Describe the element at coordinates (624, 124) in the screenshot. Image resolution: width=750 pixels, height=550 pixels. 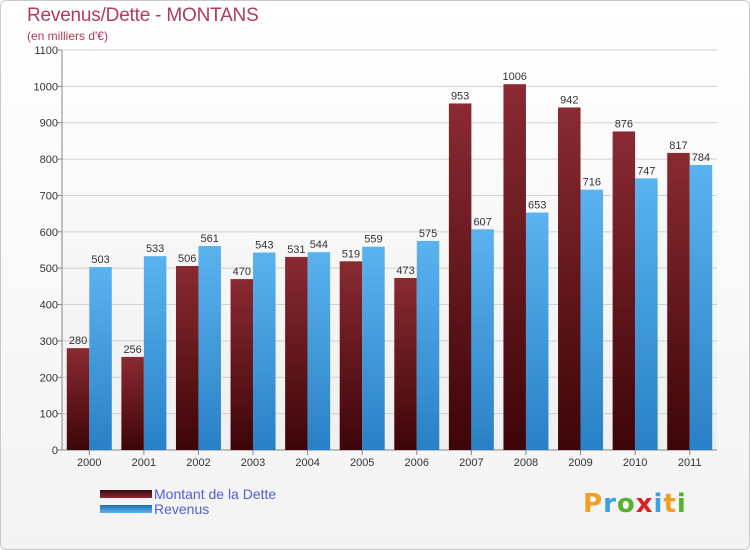
I see `data-label: 876` at that location.